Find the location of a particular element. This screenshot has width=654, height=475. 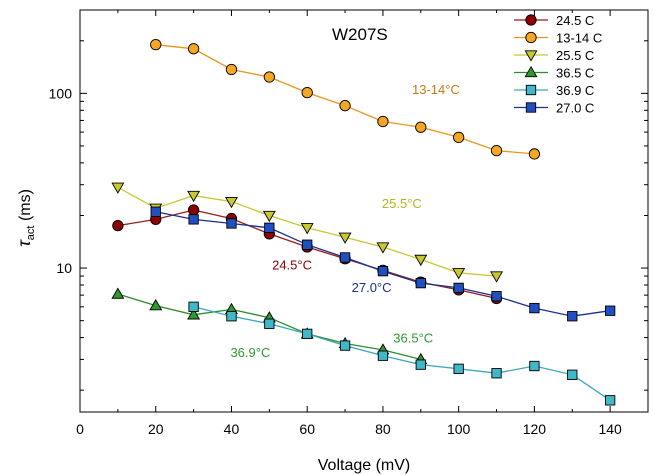

series-annotation: 24.5°C is located at coordinates (292, 265).